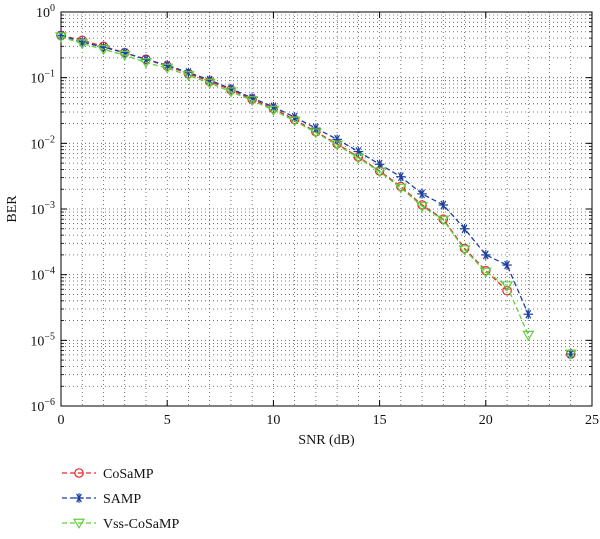 Image resolution: width=600 pixels, height=539 pixels. What do you see at coordinates (49, 139) in the screenshot?
I see `y-tick-exponent: −2` at bounding box center [49, 139].